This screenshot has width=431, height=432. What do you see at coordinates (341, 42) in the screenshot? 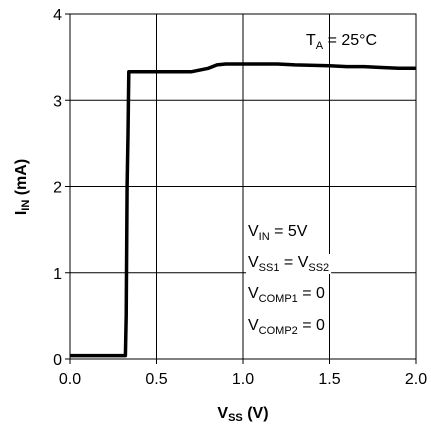
I see `temperature-label: TA = 25°C` at bounding box center [341, 42].